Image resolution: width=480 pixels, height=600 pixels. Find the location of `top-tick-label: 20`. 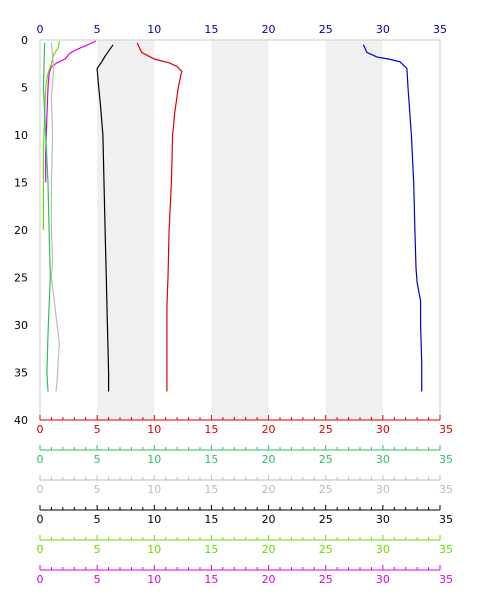

top-tick-label: 20 is located at coordinates (269, 29).